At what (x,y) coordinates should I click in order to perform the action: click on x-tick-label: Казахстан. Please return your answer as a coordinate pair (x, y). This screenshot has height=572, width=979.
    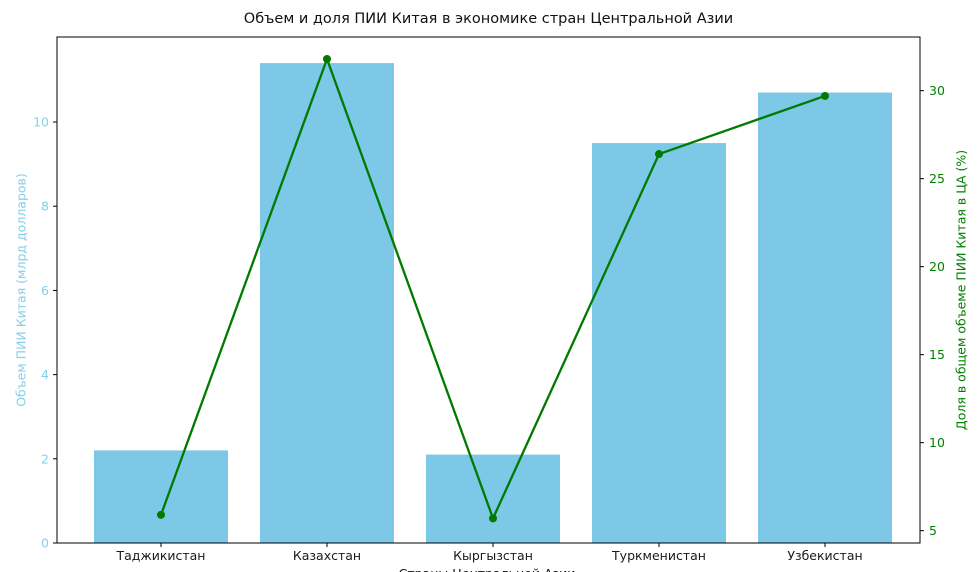
    Looking at the image, I should click on (327, 555).